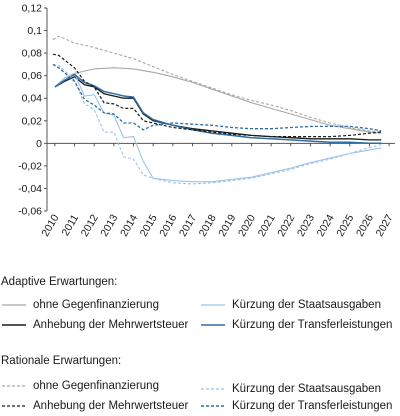  What do you see at coordinates (39, 144) in the screenshot?
I see `y-tick-label: 0` at bounding box center [39, 144].